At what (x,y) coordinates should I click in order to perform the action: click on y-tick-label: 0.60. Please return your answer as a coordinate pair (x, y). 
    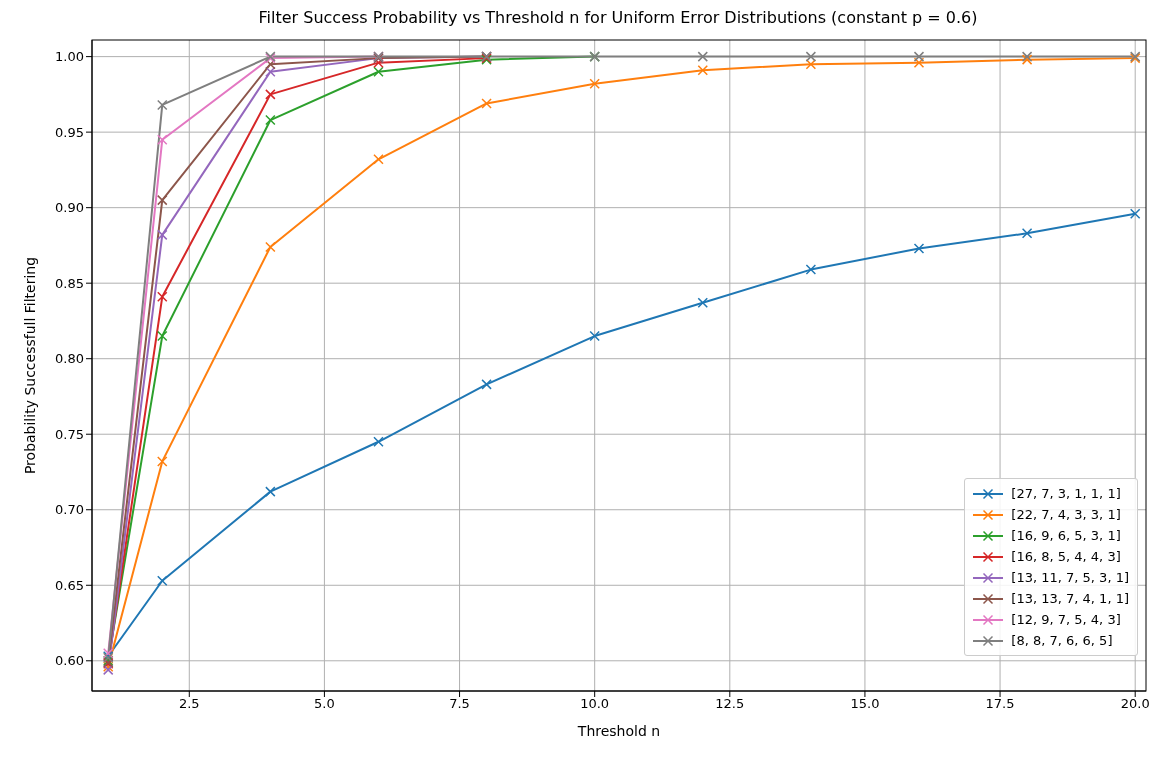
    Looking at the image, I should click on (69, 661).